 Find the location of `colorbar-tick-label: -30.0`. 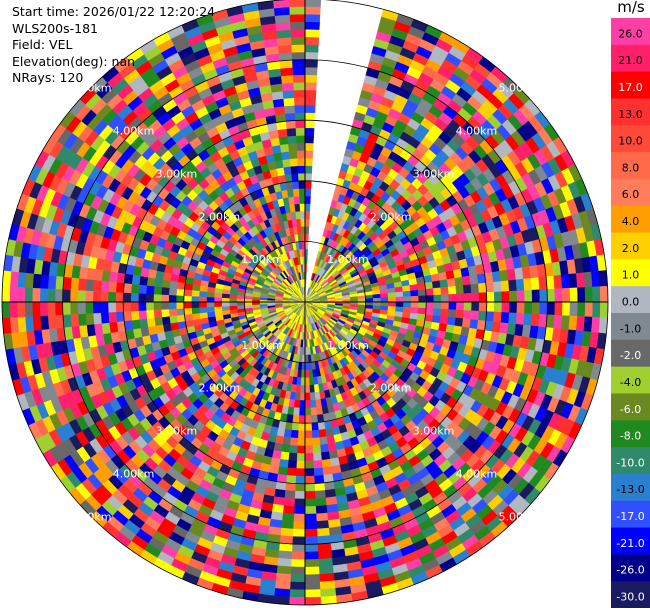

colorbar-tick-label: -30.0 is located at coordinates (630, 596).